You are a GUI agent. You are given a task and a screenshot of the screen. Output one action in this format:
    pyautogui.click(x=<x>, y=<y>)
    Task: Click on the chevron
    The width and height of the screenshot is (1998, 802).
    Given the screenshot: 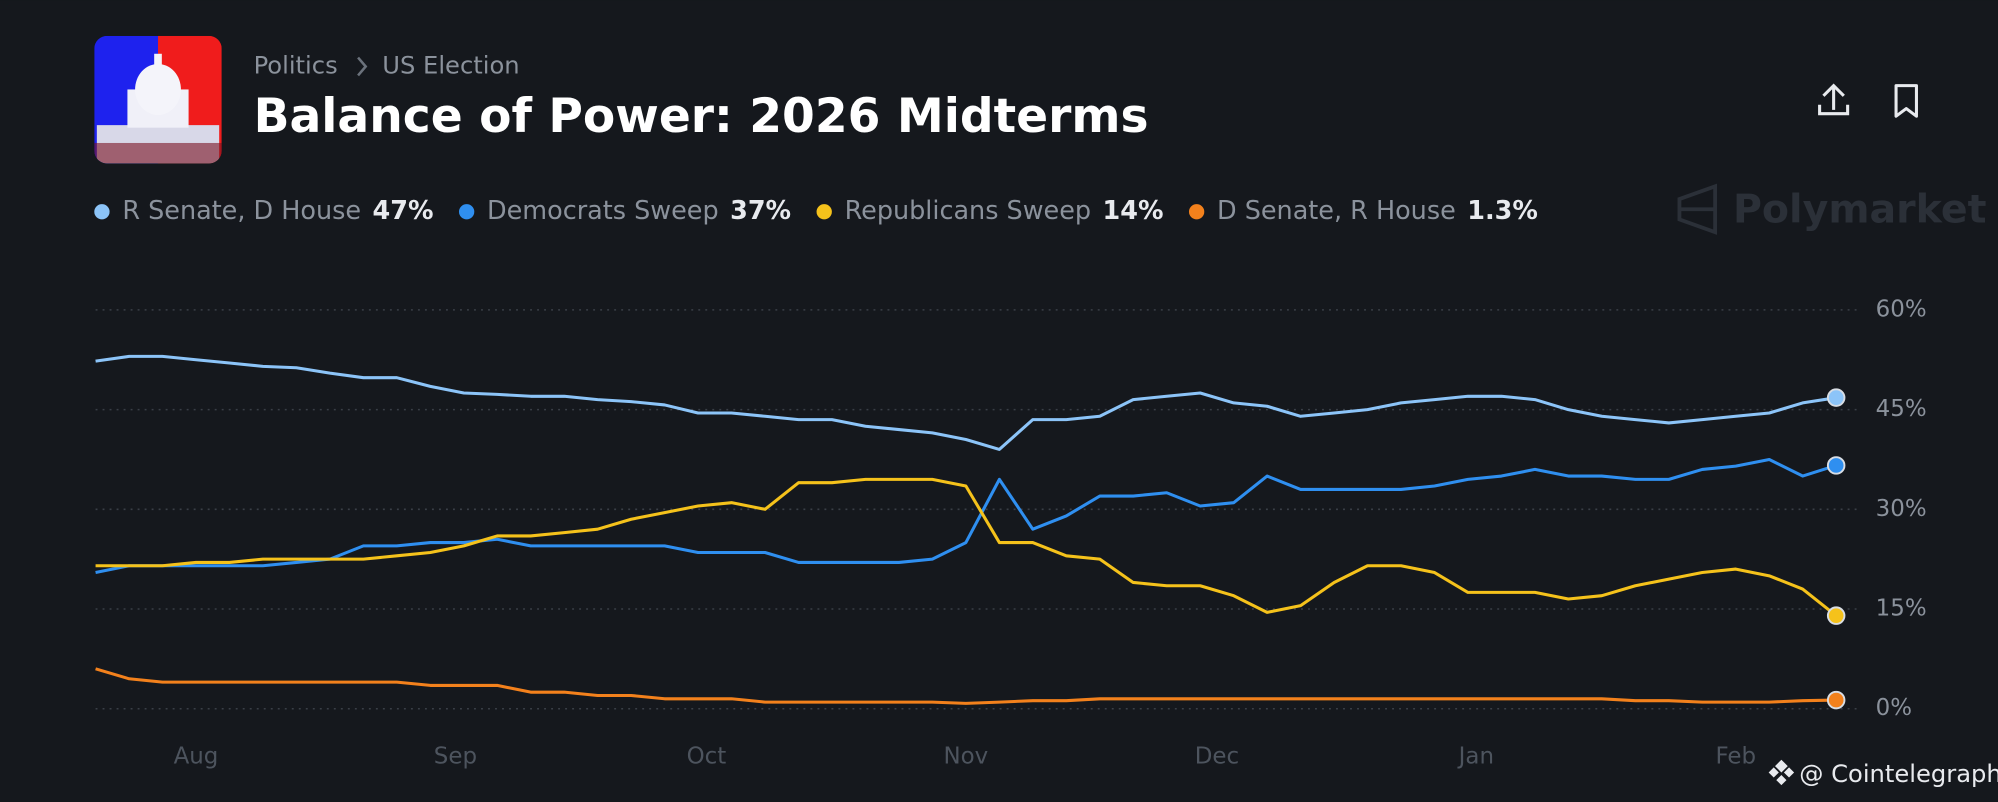 What is the action you would take?
    pyautogui.click(x=362, y=66)
    